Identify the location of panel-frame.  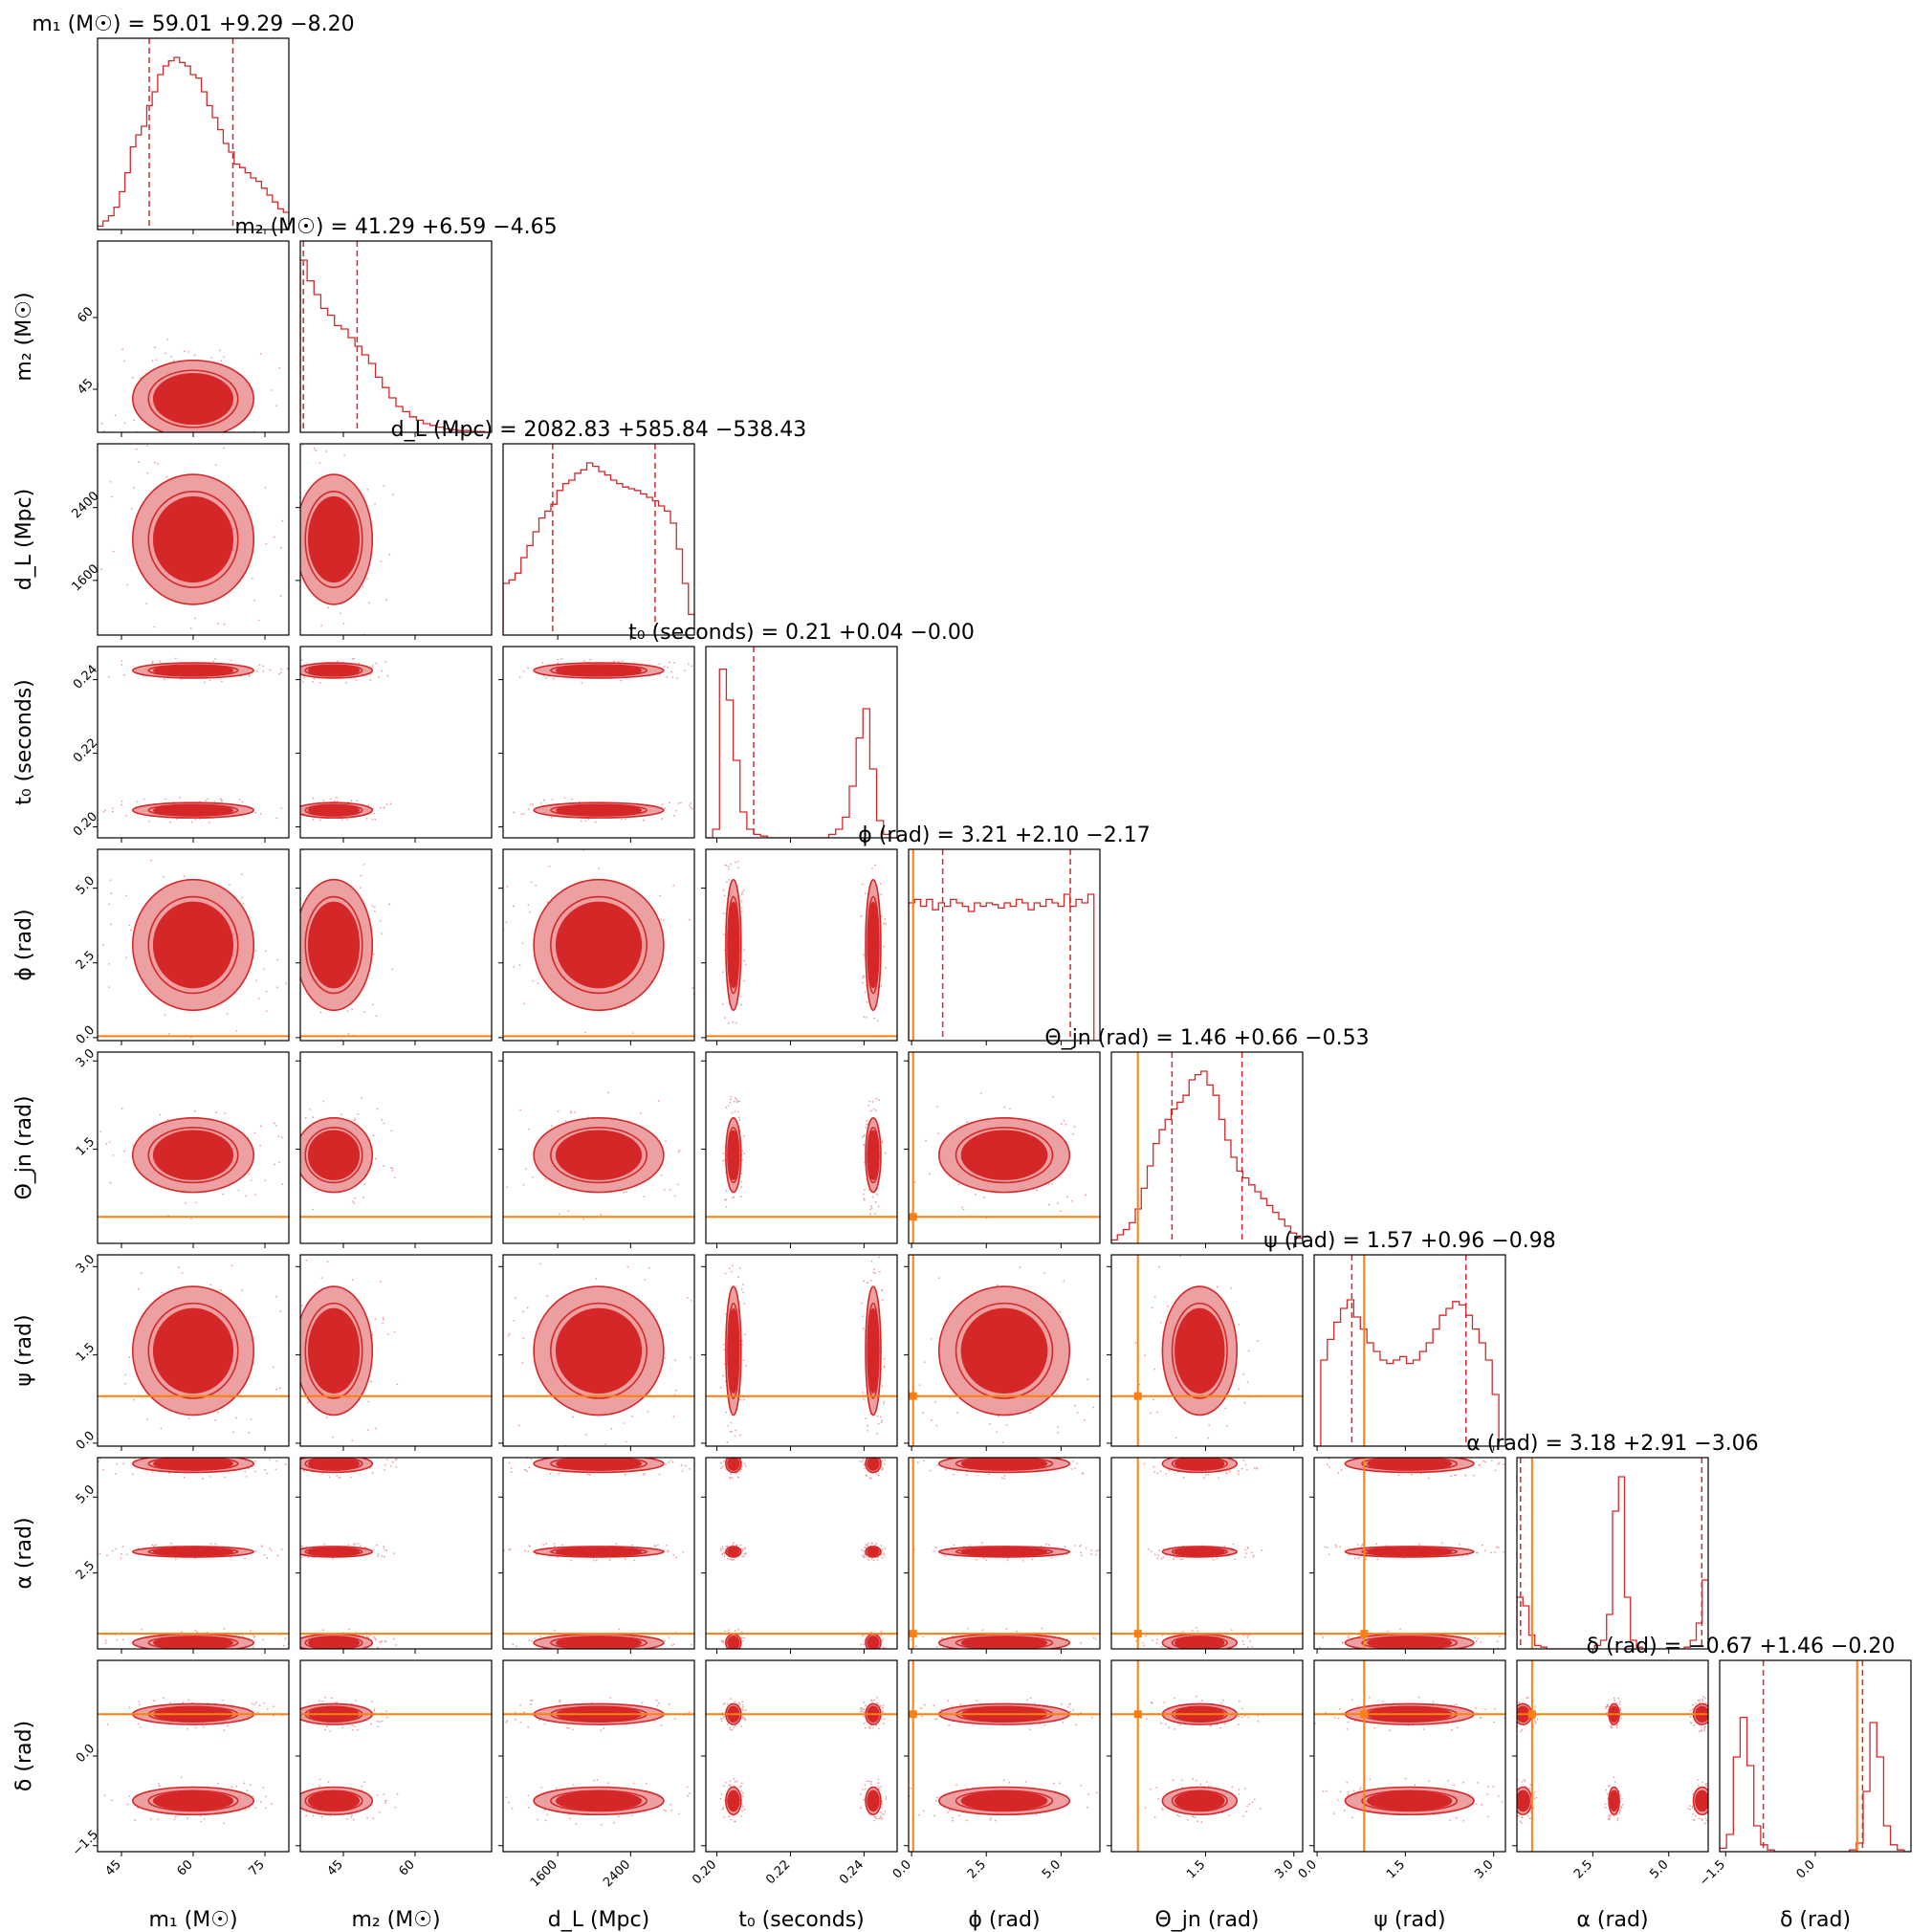
(598, 742).